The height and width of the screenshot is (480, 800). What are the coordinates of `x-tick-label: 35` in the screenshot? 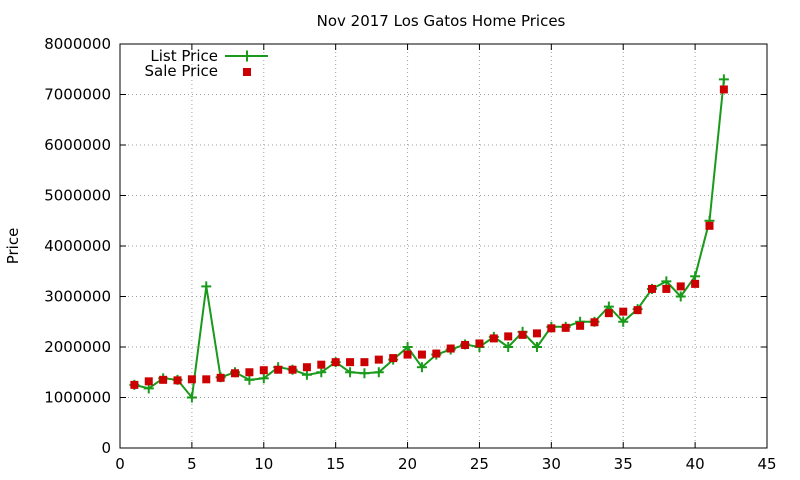 It's located at (623, 464).